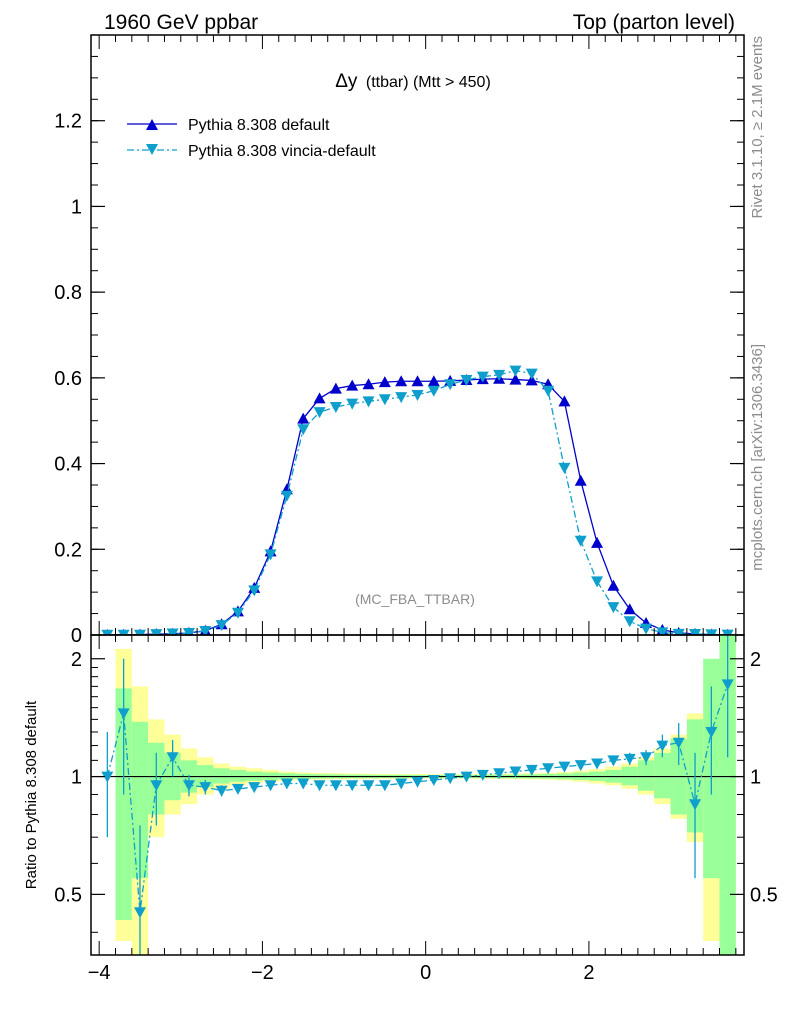 This screenshot has height=1024, width=786. I want to click on header-left: 1960 GeV ppbar, so click(181, 22).